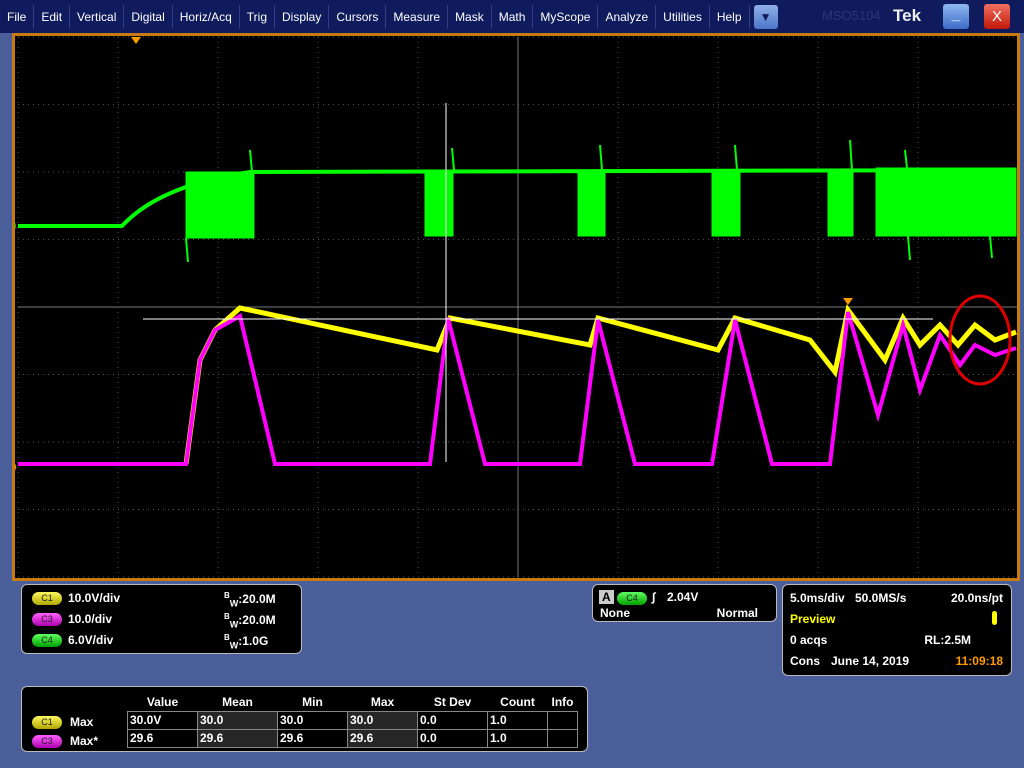 The image size is (1024, 768). I want to click on channel-row: C3 10.0/div BW:20.0M, so click(154, 620).